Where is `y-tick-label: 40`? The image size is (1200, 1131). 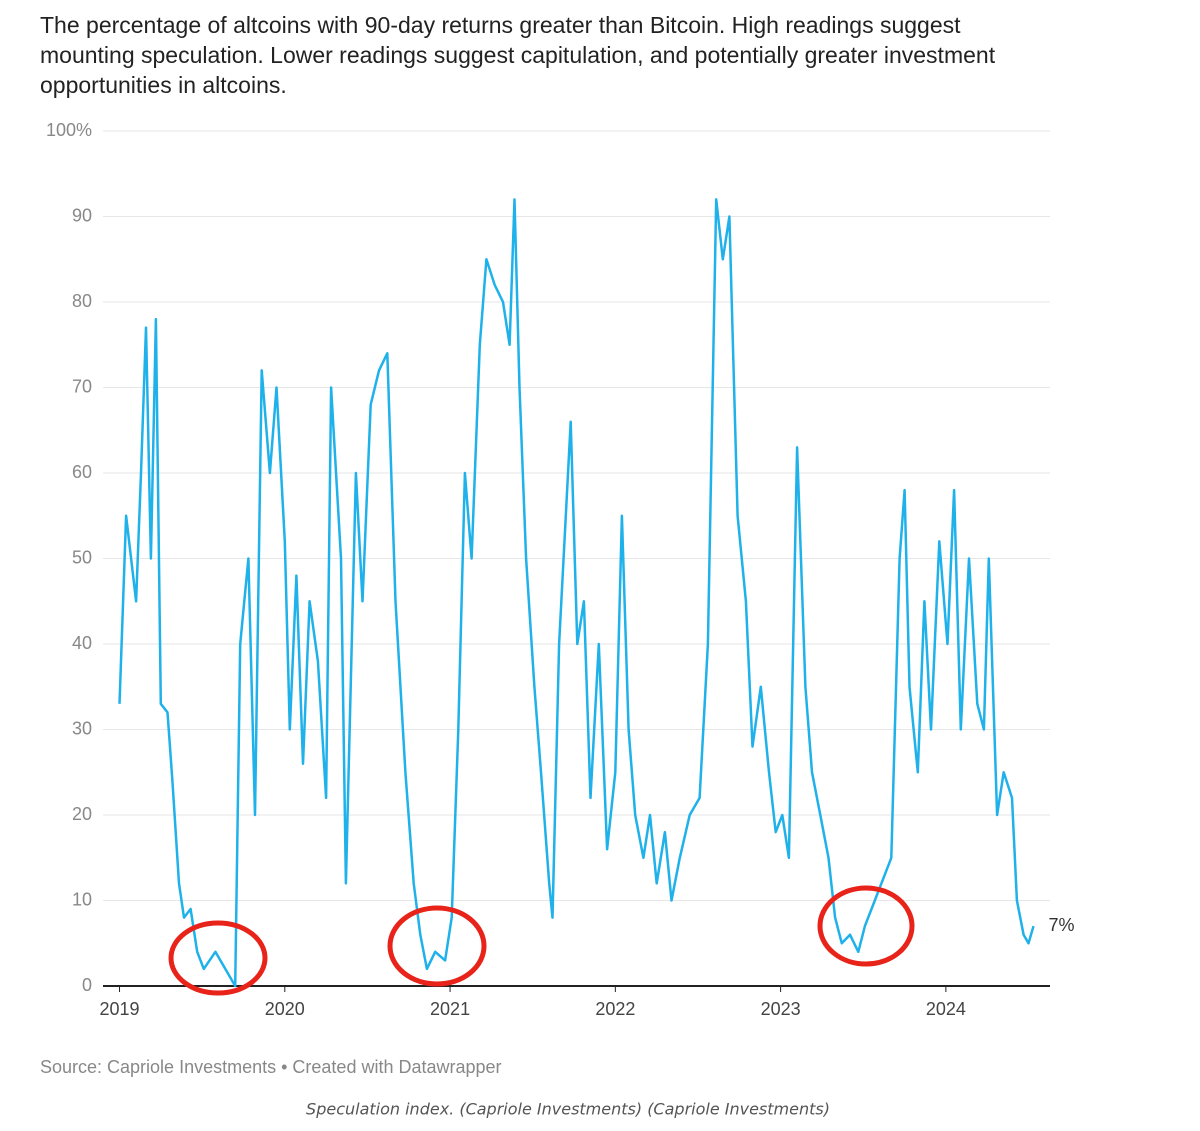
y-tick-label: 40 is located at coordinates (82, 643).